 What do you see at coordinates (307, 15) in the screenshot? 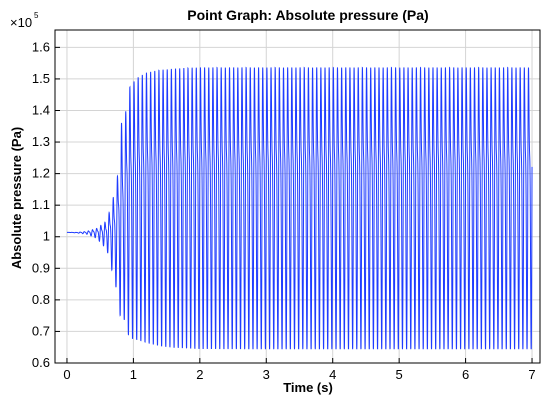
I see `chart-title: Point Graph: Absolute pressure (Pa)` at bounding box center [307, 15].